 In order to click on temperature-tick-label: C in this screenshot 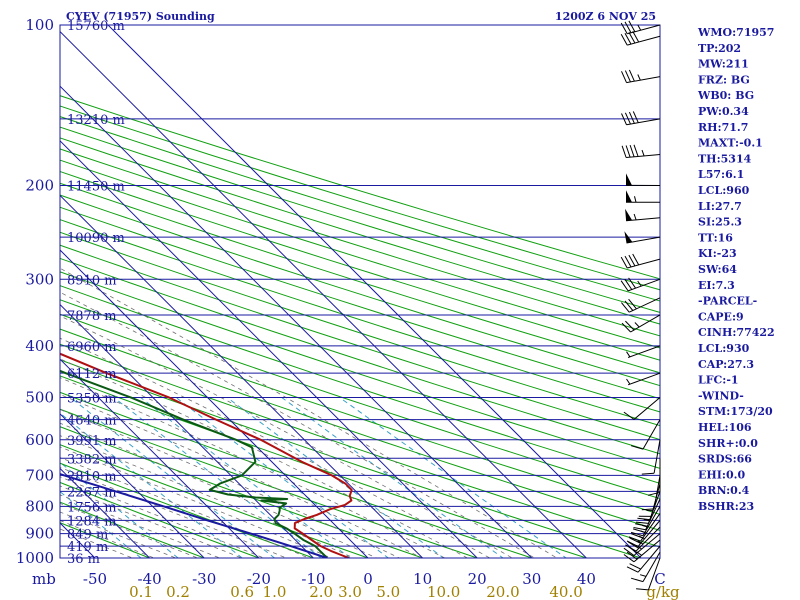, I will do `click(659, 579)`.